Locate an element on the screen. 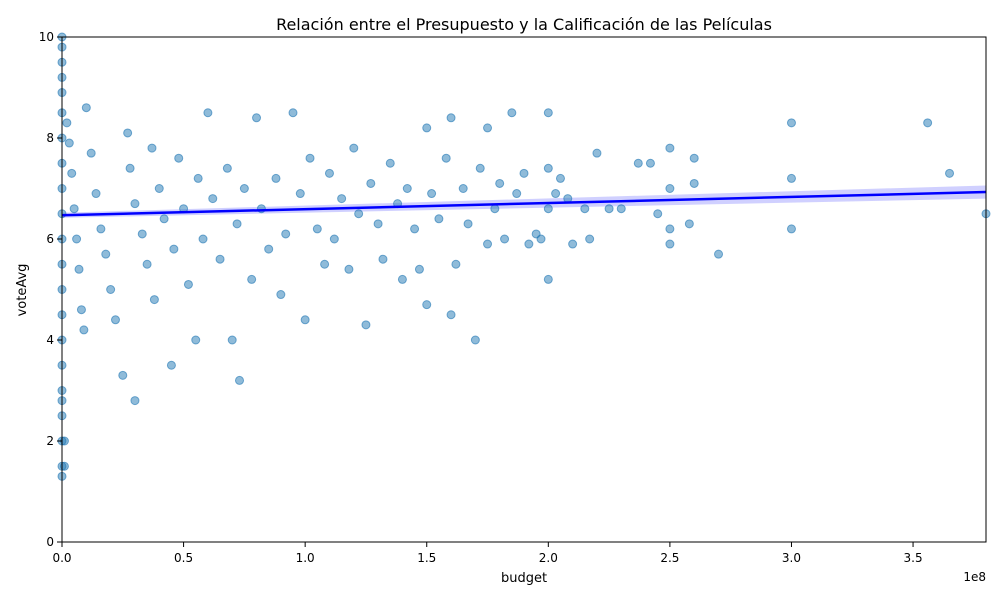 Image resolution: width=1000 pixels, height=600 pixels. x-axis-label: budget is located at coordinates (524, 578).